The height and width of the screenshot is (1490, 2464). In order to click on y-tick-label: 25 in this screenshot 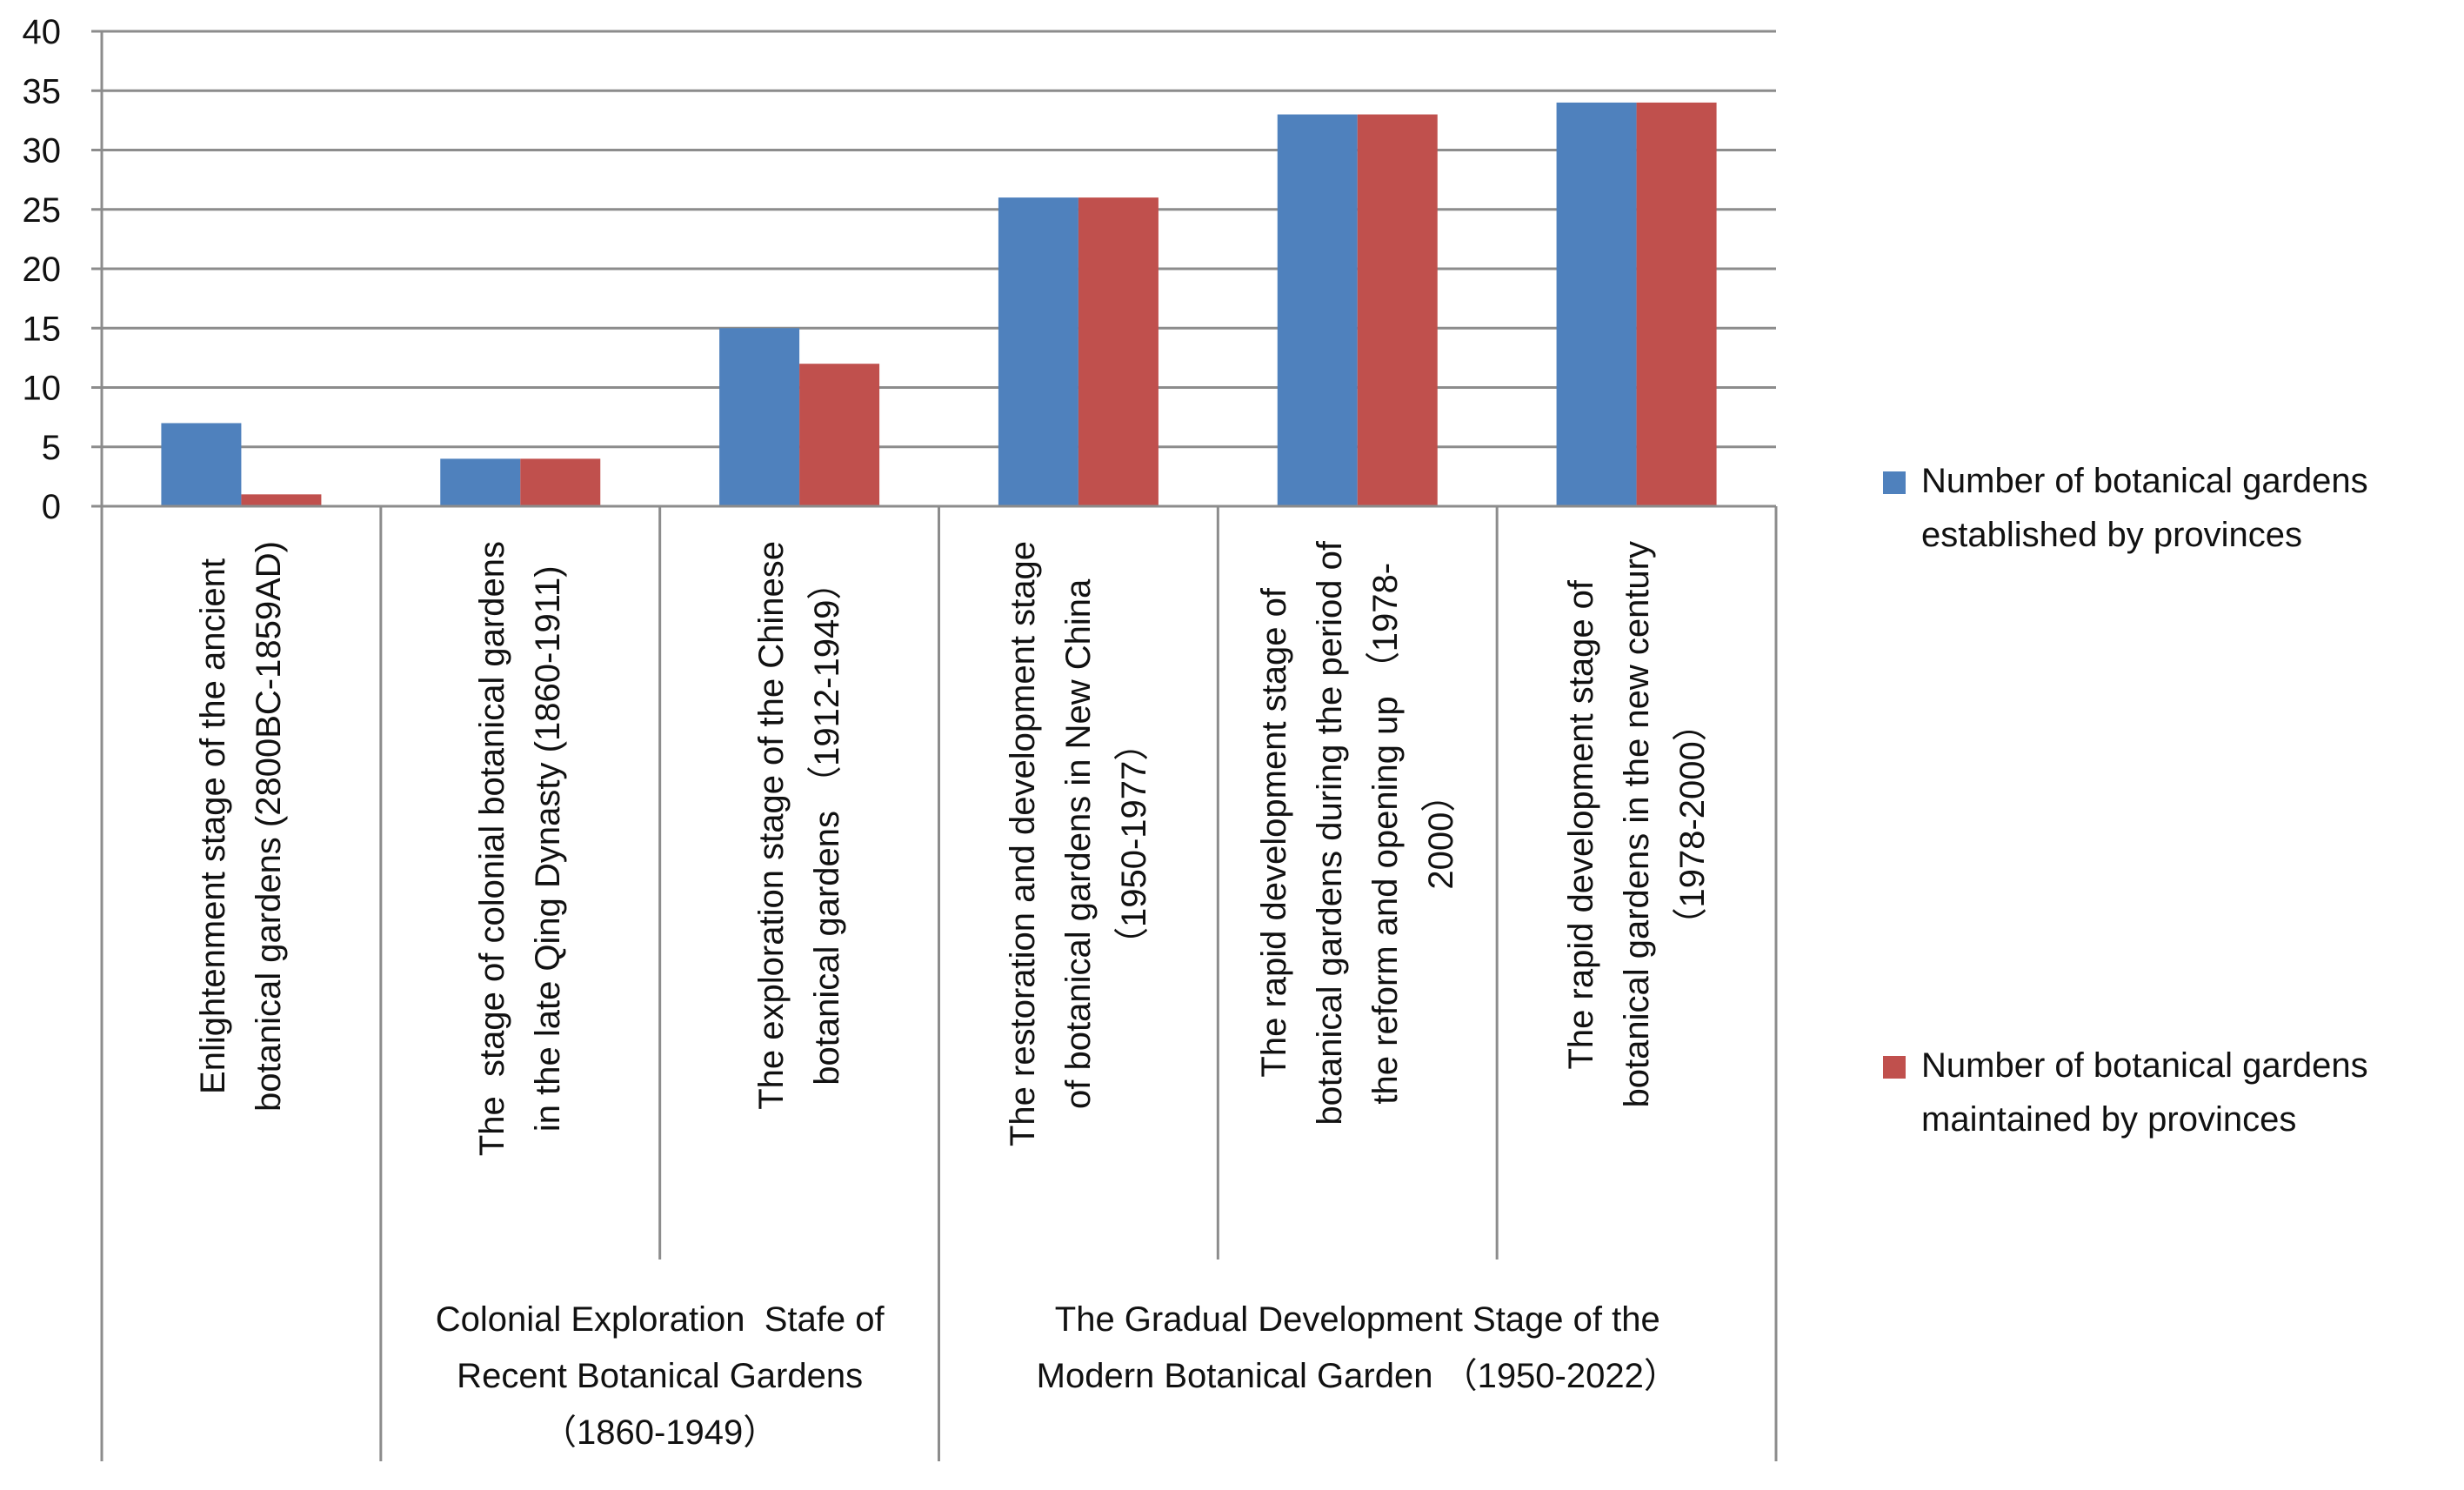, I will do `click(42, 210)`.